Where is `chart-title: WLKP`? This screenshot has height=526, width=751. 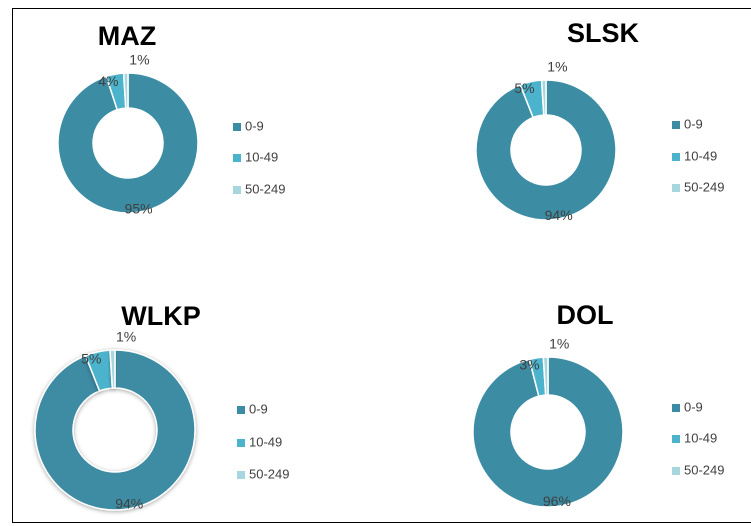
chart-title: WLKP is located at coordinates (160, 316).